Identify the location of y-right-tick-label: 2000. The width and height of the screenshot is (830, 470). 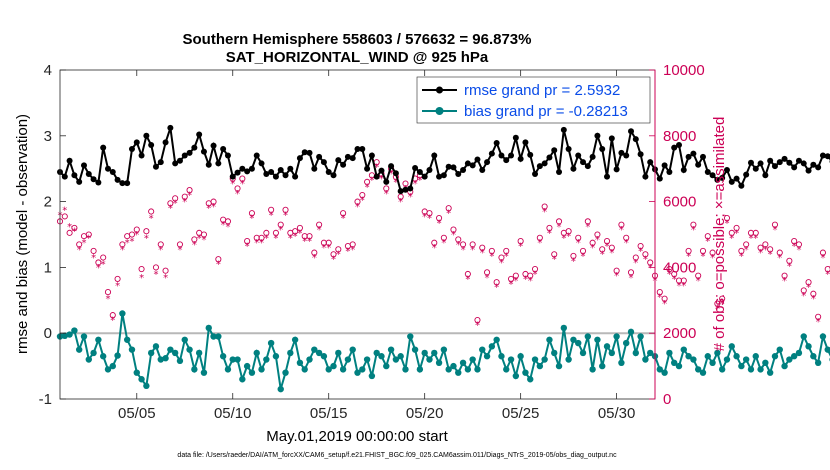
(679, 333).